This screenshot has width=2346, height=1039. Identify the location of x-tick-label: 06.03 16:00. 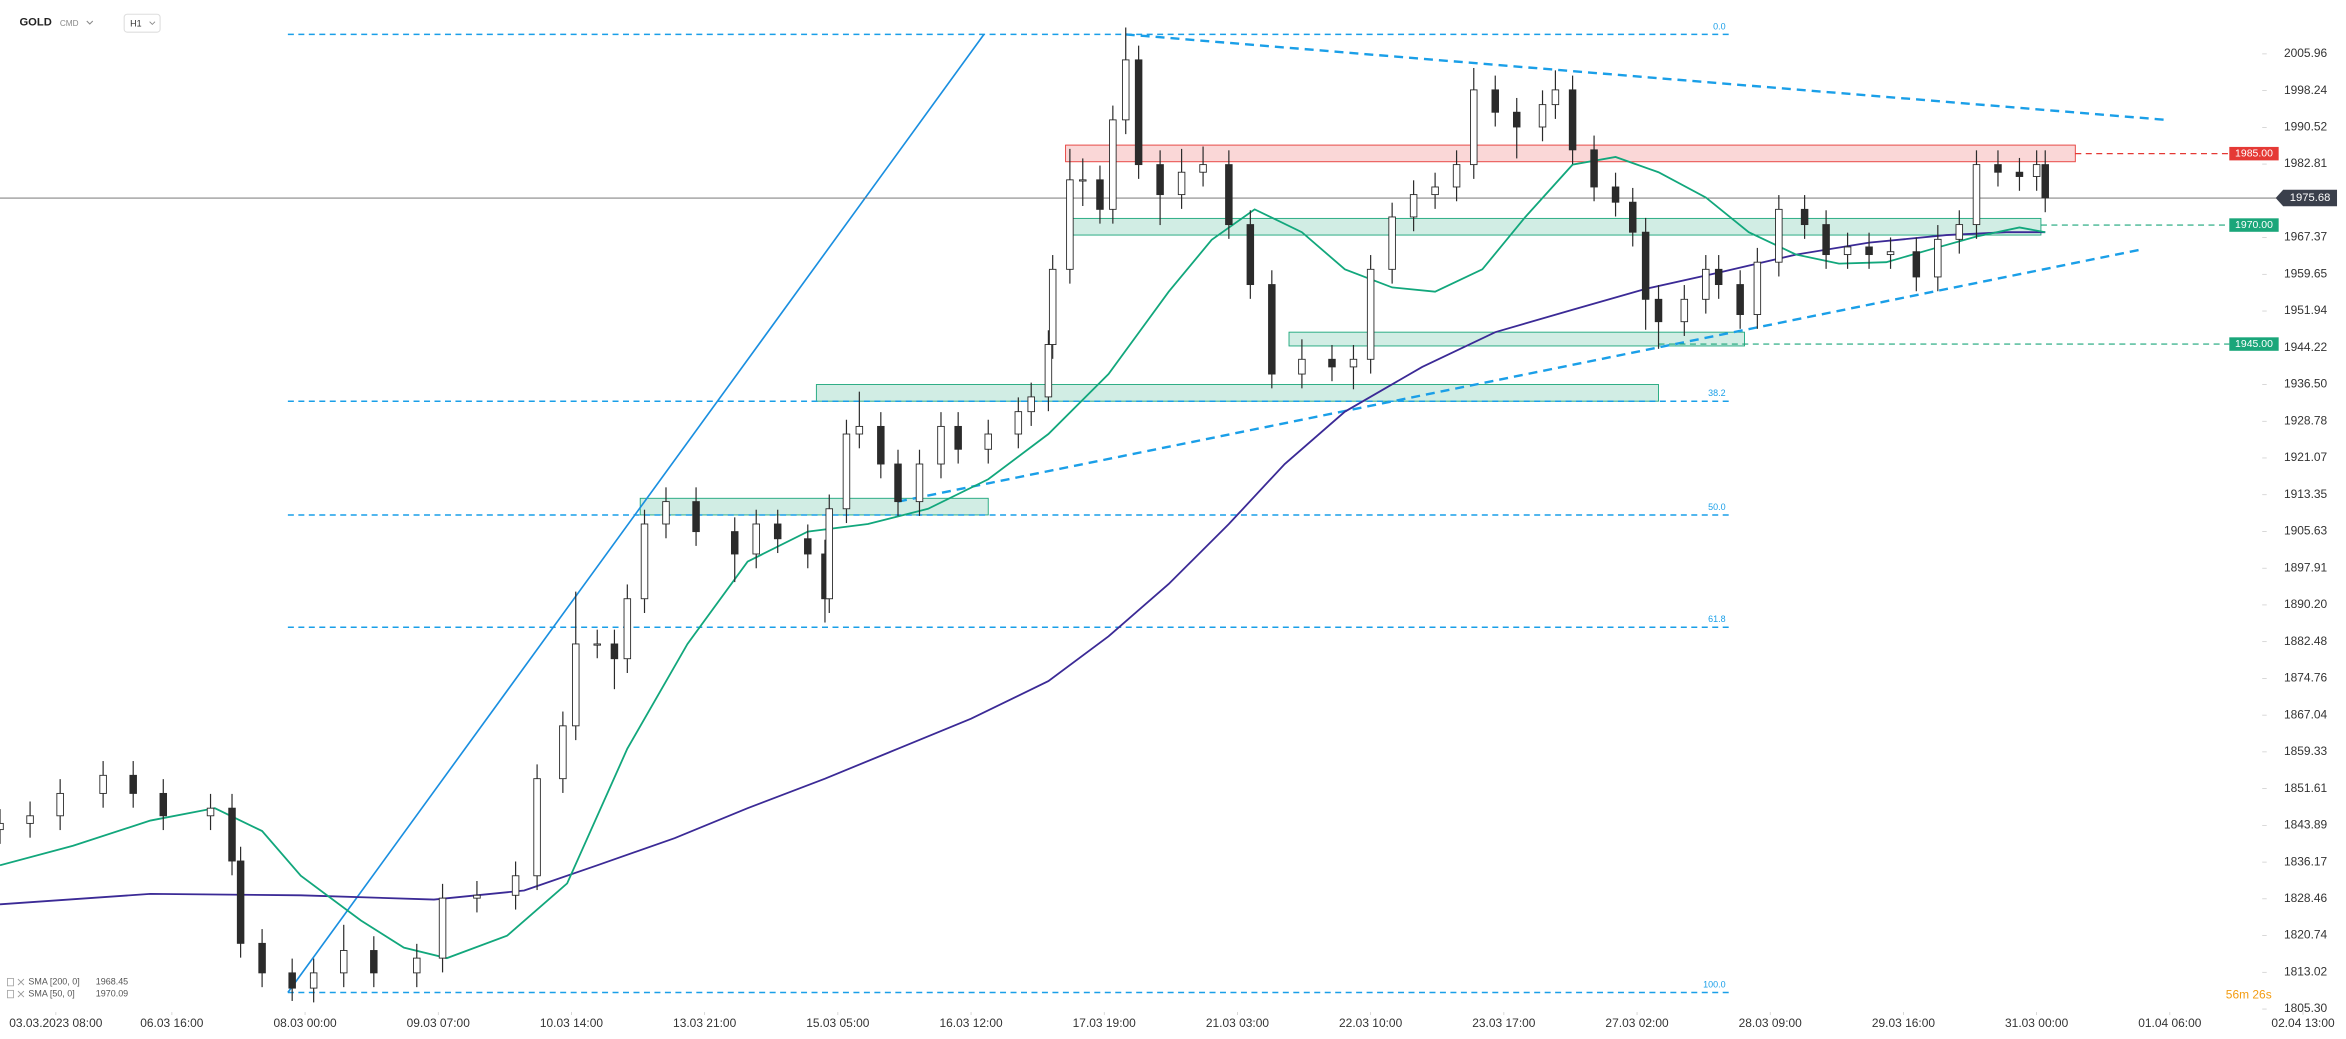
(172, 1023).